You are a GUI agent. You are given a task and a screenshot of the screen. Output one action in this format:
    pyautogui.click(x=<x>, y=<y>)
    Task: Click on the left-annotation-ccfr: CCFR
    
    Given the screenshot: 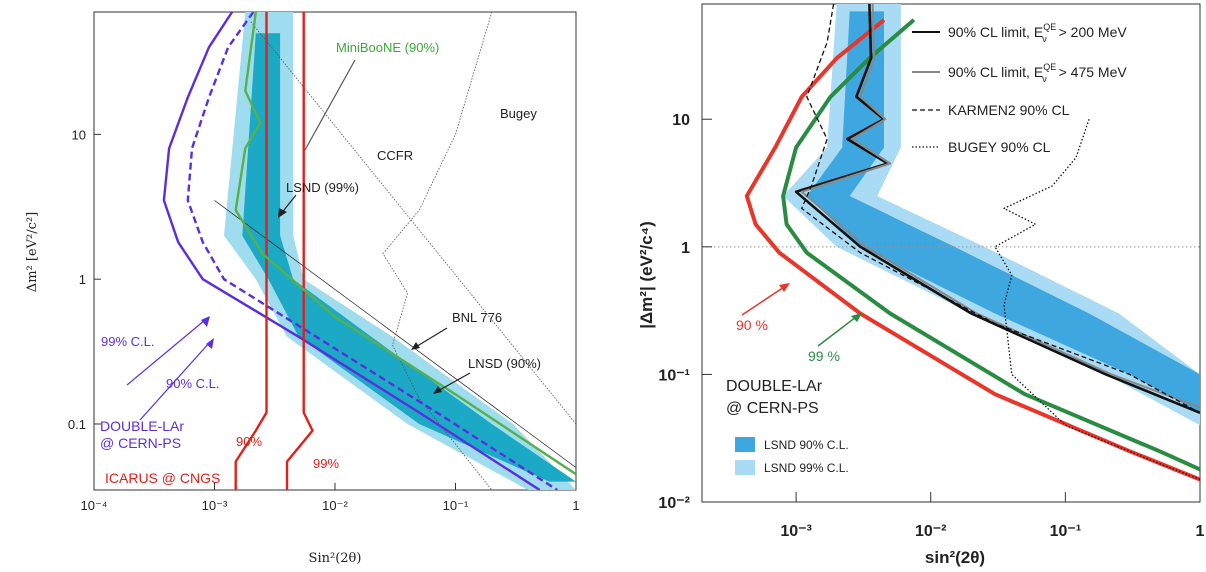 What is the action you would take?
    pyautogui.click(x=395, y=155)
    